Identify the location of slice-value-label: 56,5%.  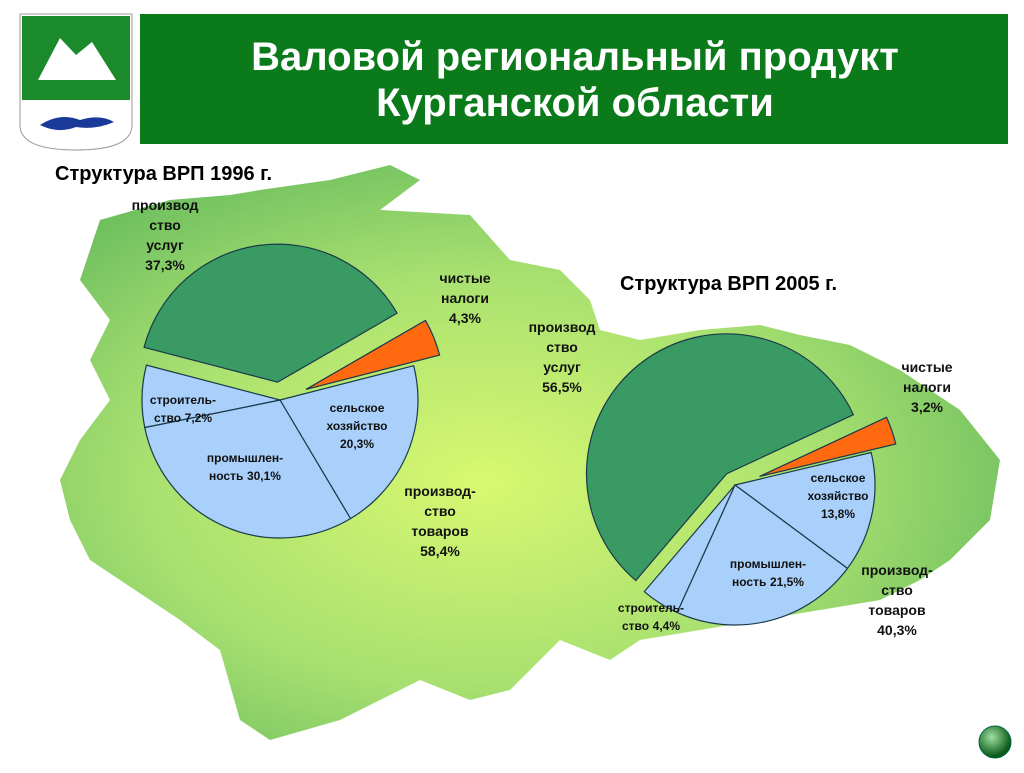
(562, 387).